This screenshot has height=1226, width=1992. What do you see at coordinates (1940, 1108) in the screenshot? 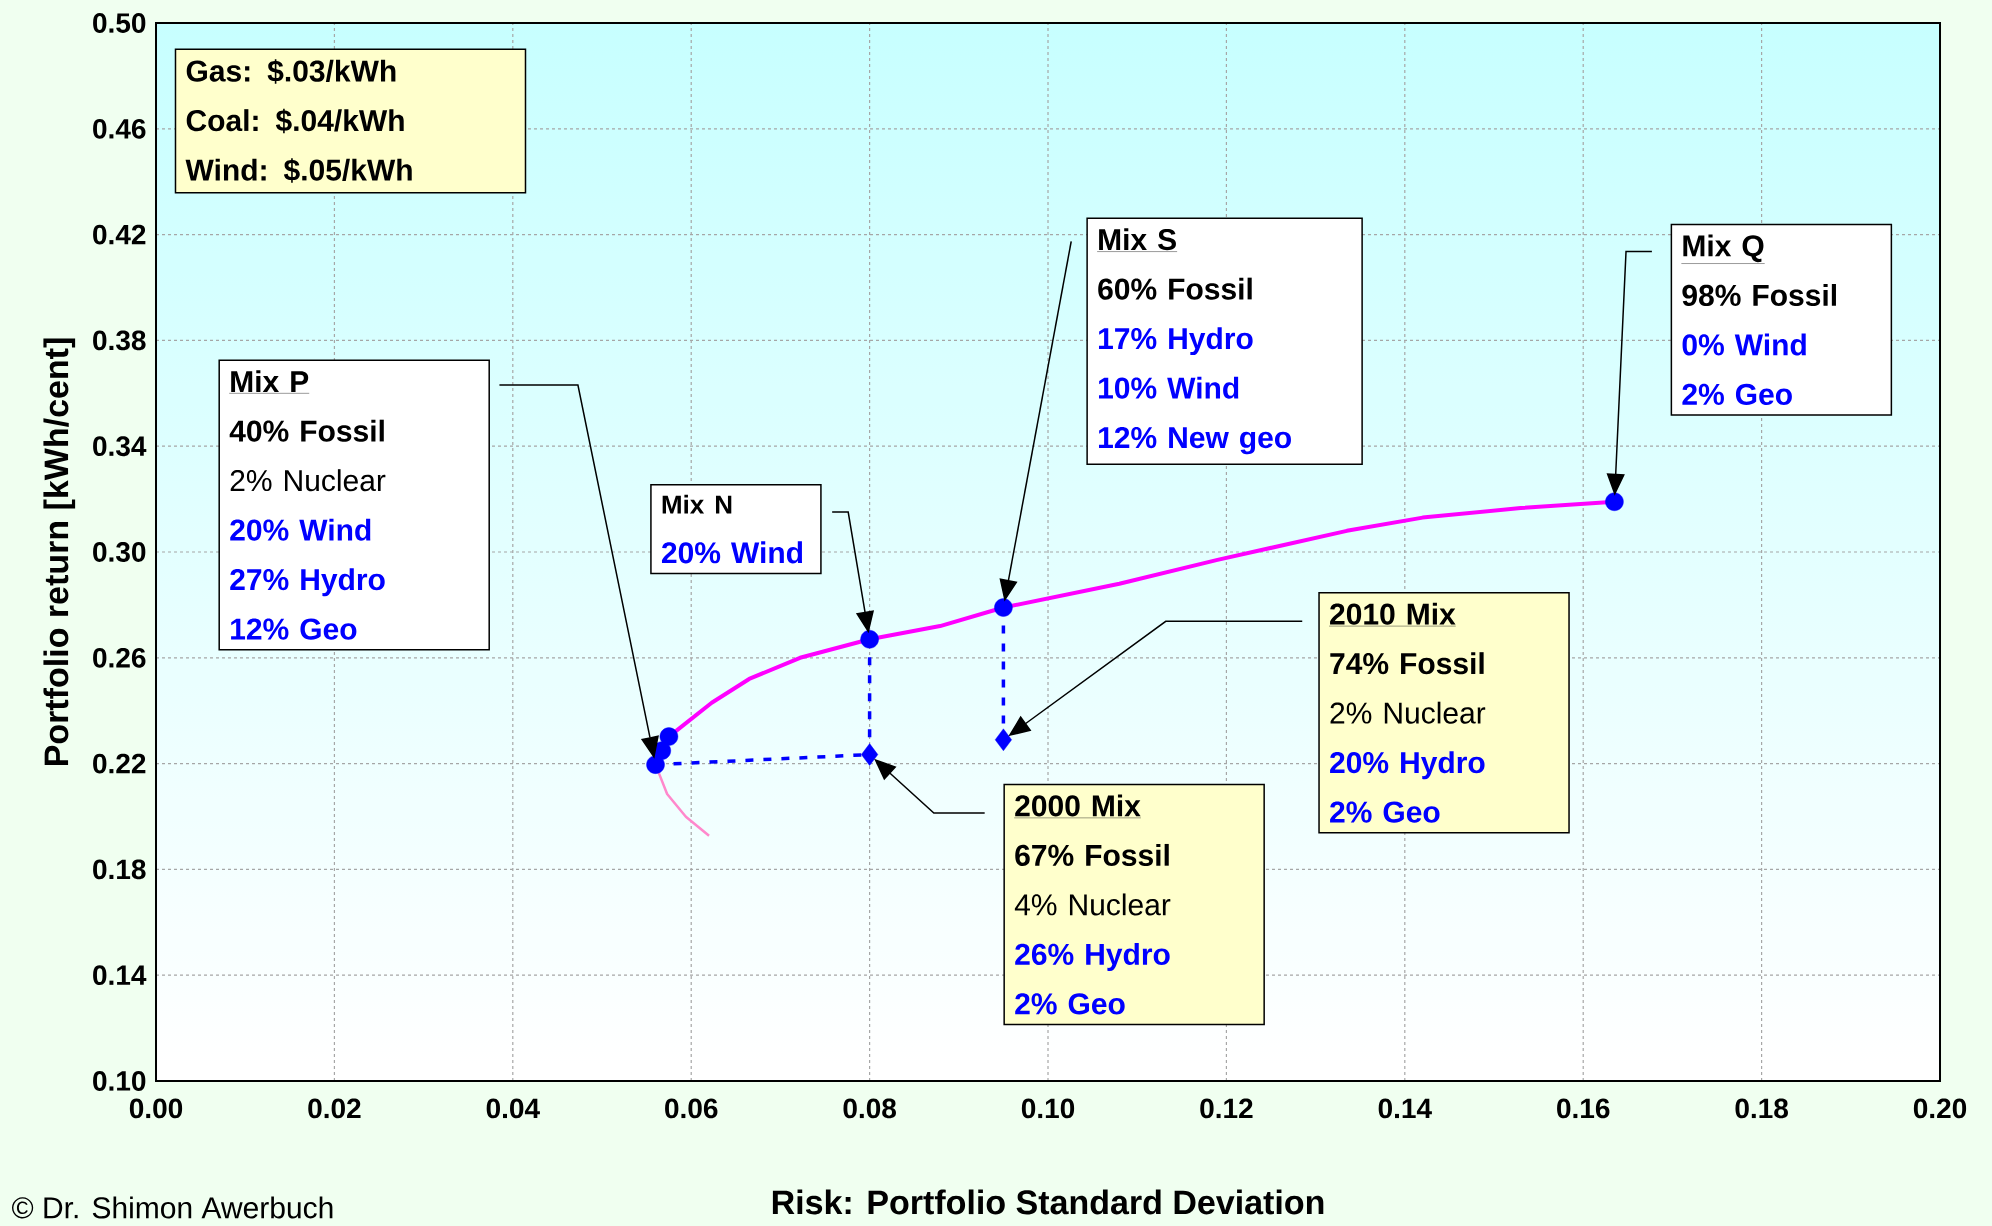
I see `x-tick-label: 0.20` at bounding box center [1940, 1108].